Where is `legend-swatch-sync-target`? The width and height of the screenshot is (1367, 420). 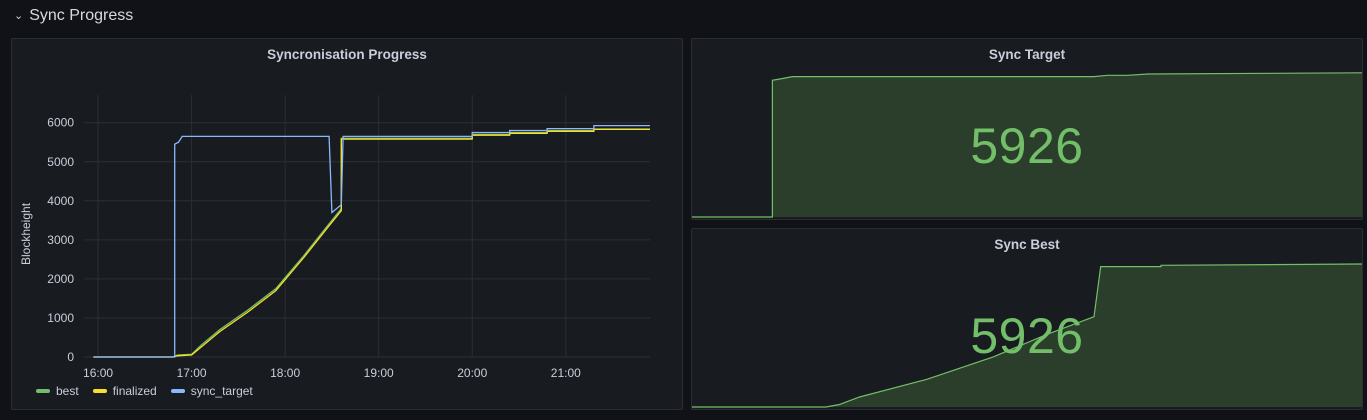 legend-swatch-sync-target is located at coordinates (177, 391).